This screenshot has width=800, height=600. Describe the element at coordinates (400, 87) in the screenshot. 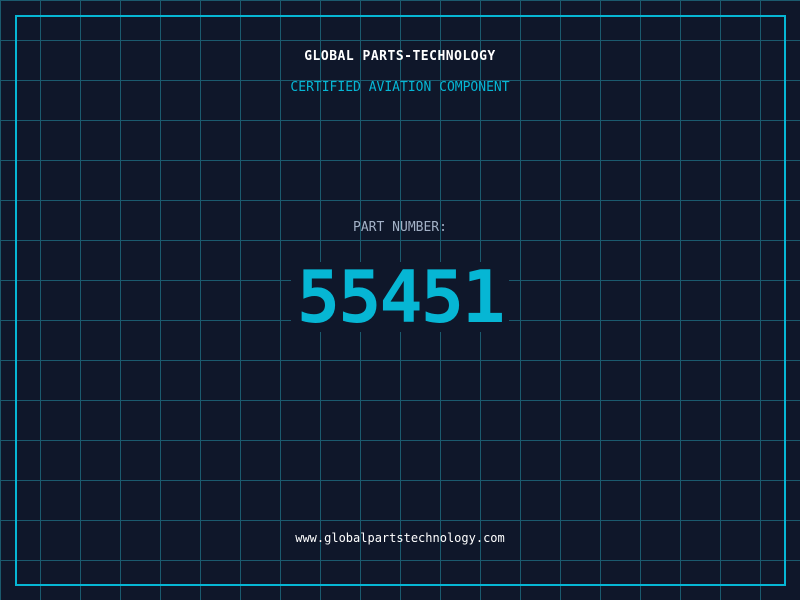

I see `subtitle: CERTIFIED AVIATION COMPONENT` at that location.